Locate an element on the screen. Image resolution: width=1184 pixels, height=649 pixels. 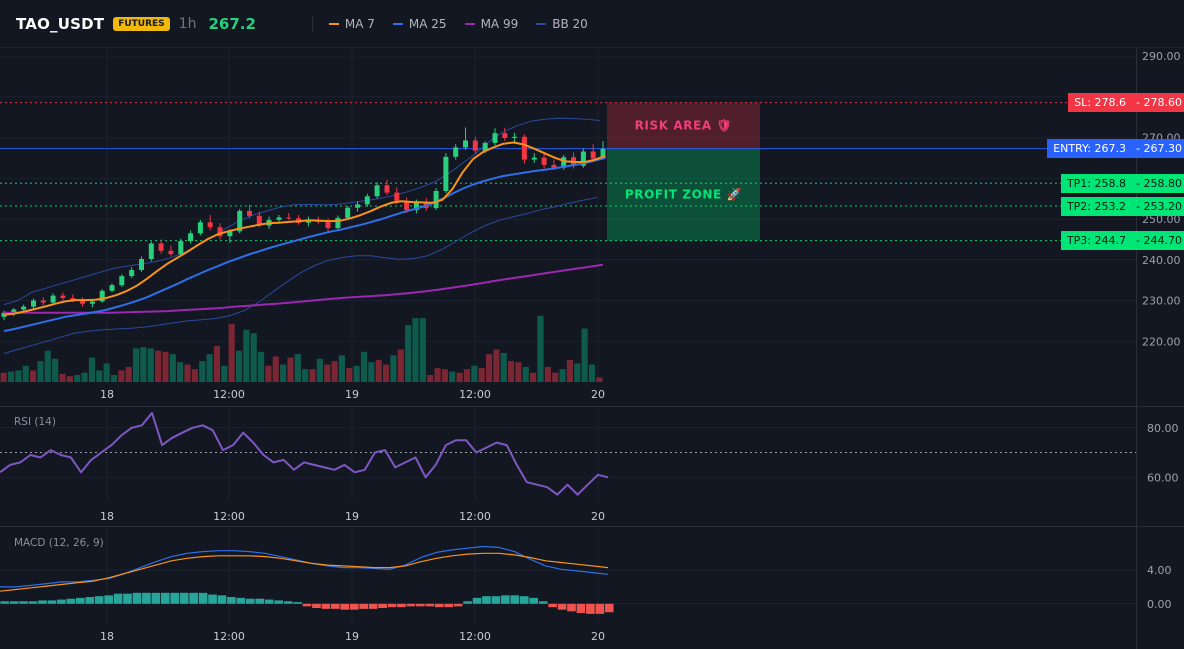
risk-area-label: RISK AREA 🛡 is located at coordinates (684, 126).